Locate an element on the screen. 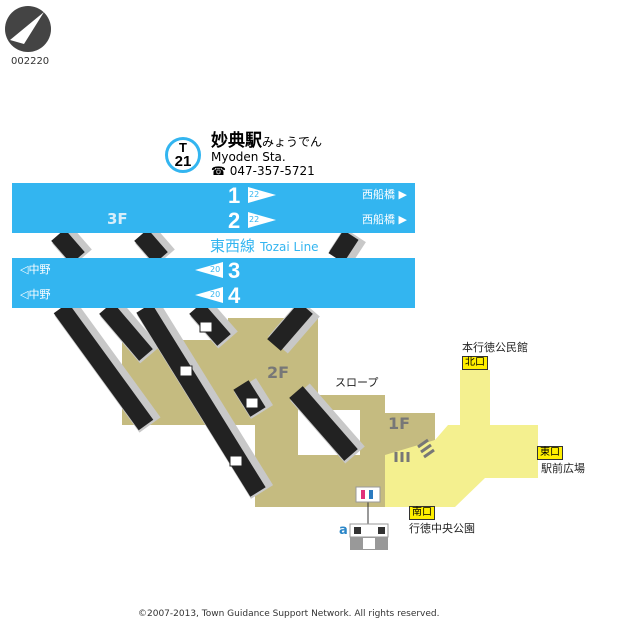  slope-label: スロープ is located at coordinates (357, 382).